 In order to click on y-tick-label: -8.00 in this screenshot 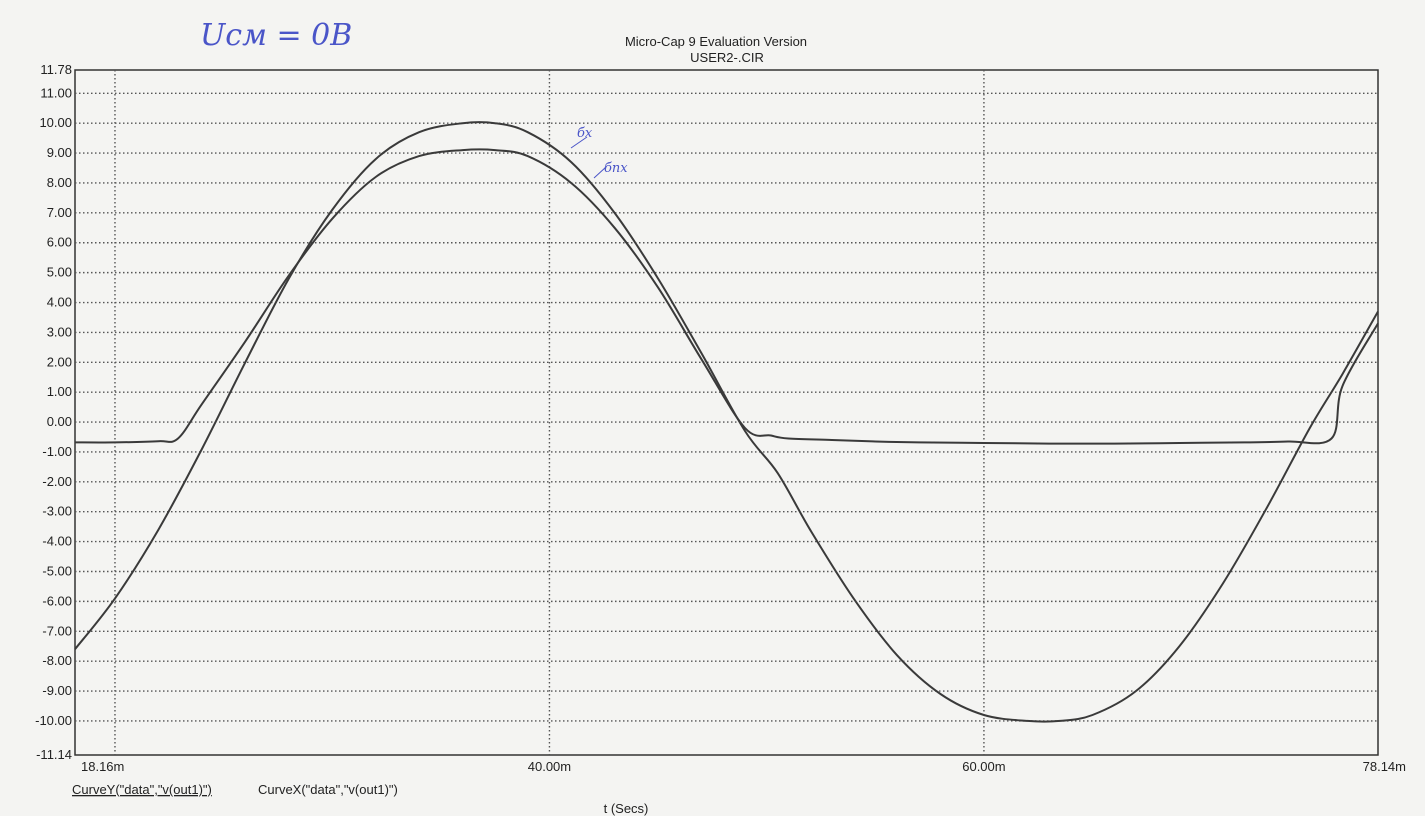, I will do `click(57, 660)`.